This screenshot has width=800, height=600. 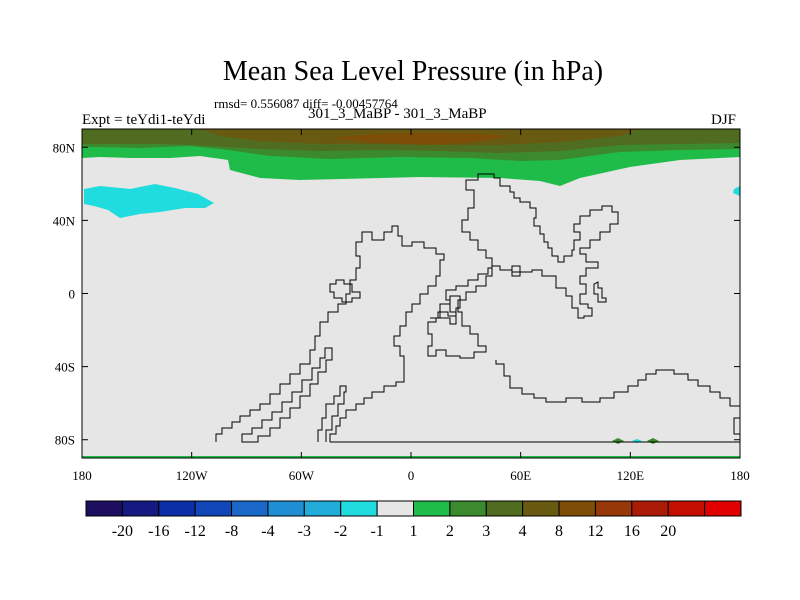 What do you see at coordinates (631, 475) in the screenshot?
I see `lon-tick-label: 120E` at bounding box center [631, 475].